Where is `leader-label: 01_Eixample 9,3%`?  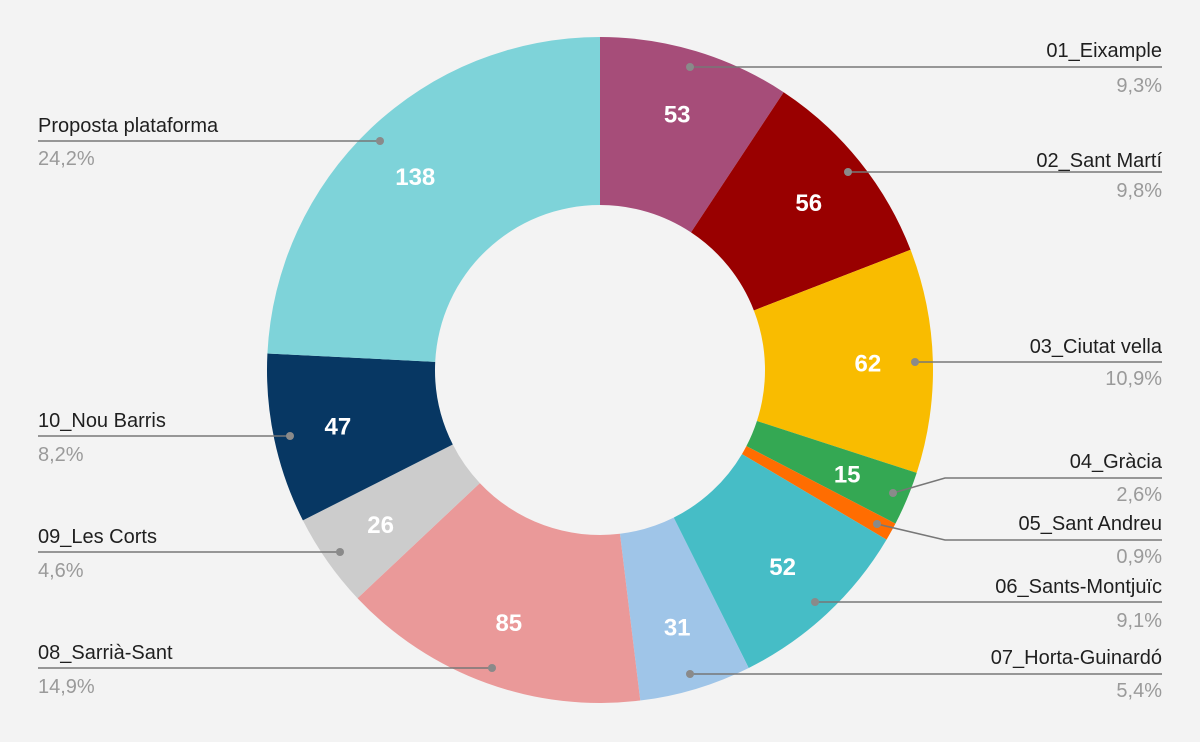
leader-label: 01_Eixample 9,3% is located at coordinates (924, 68).